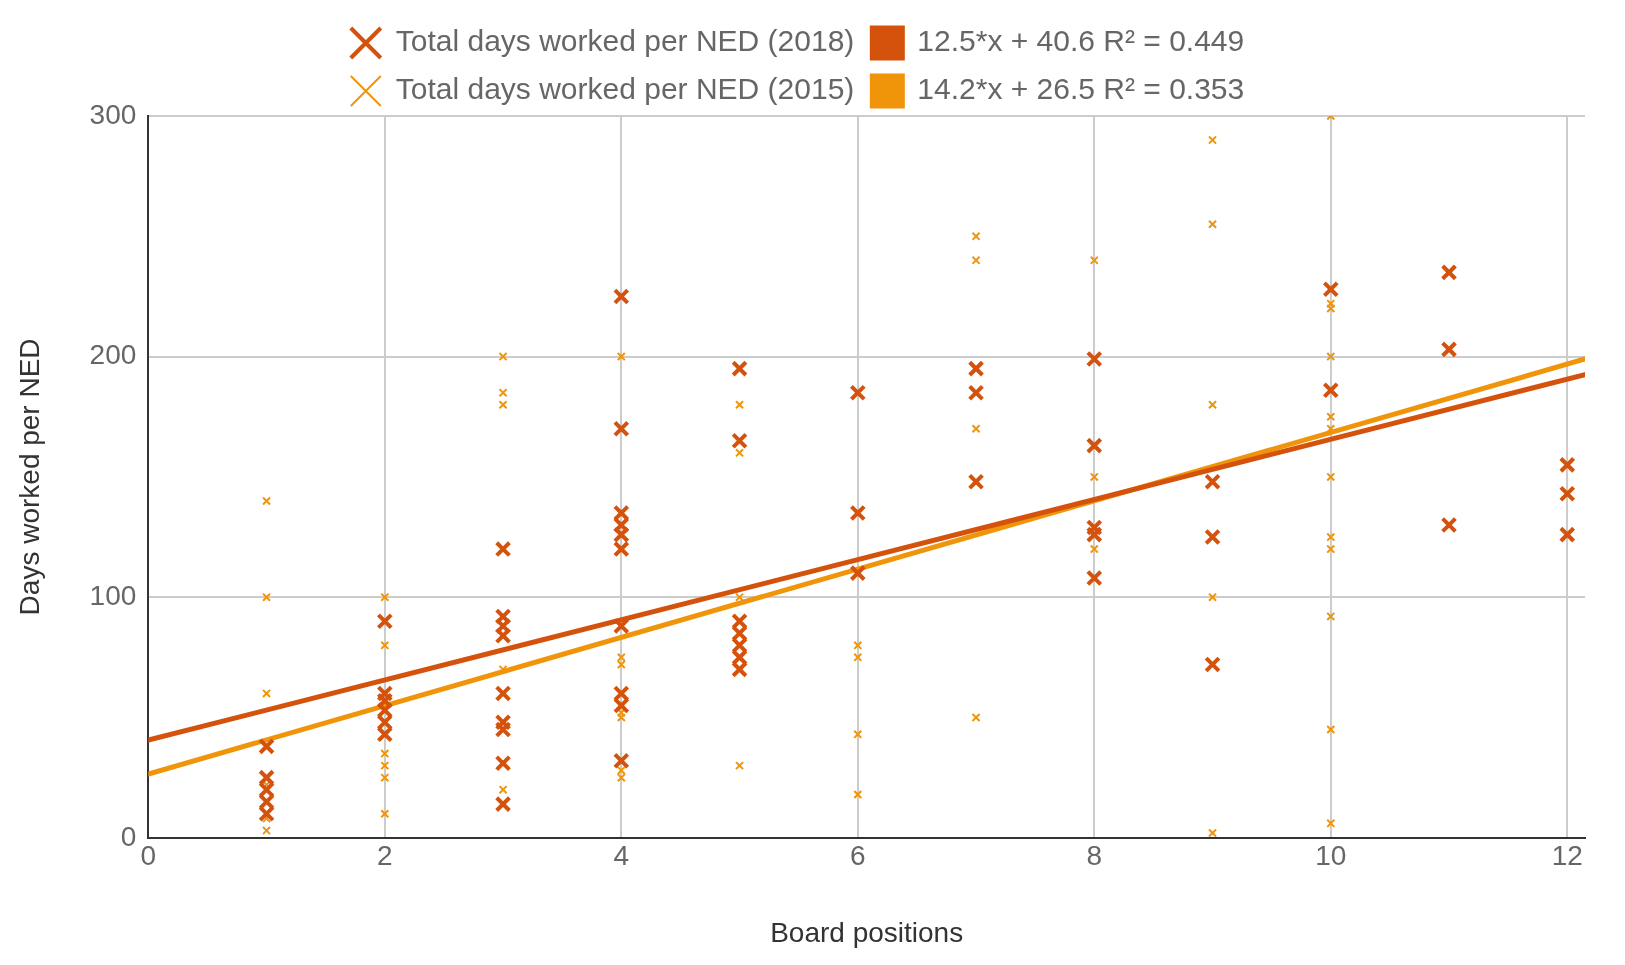 This screenshot has height=965, width=1625. I want to click on x-tick-label: 0, so click(148, 856).